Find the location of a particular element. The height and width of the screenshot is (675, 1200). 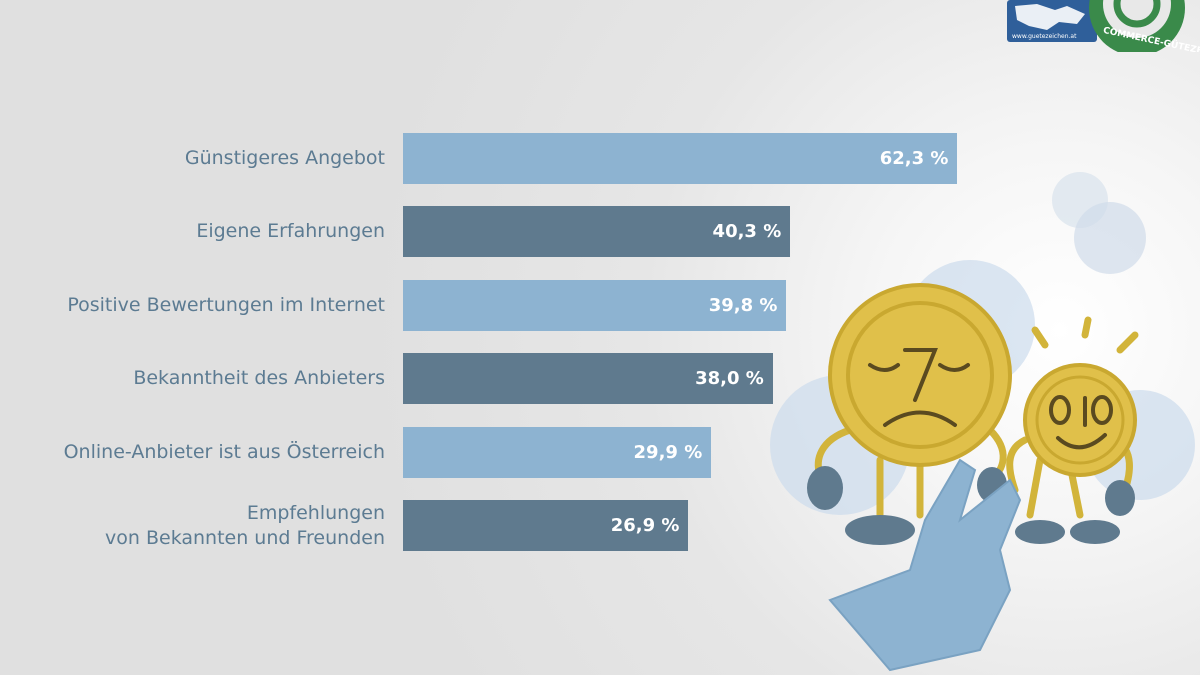

category-label: Positive Bewertungen im Internet is located at coordinates (226, 304).